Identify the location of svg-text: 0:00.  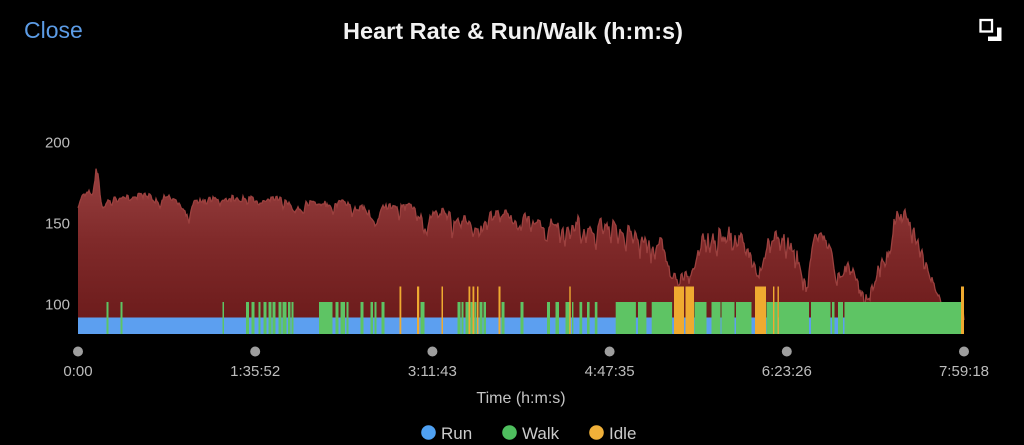
(77, 371).